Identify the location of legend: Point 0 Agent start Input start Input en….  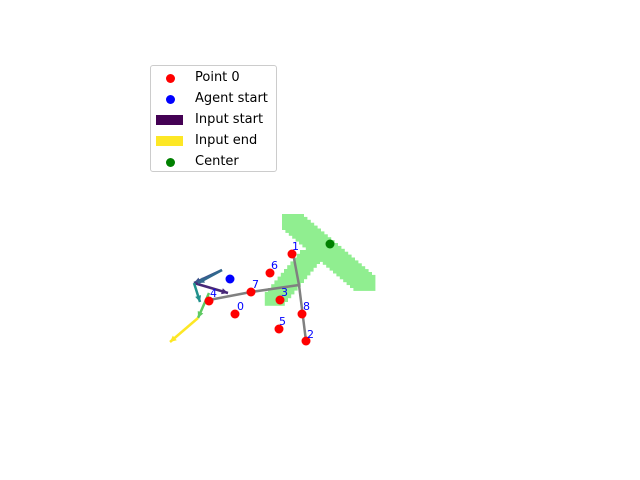
(213, 118).